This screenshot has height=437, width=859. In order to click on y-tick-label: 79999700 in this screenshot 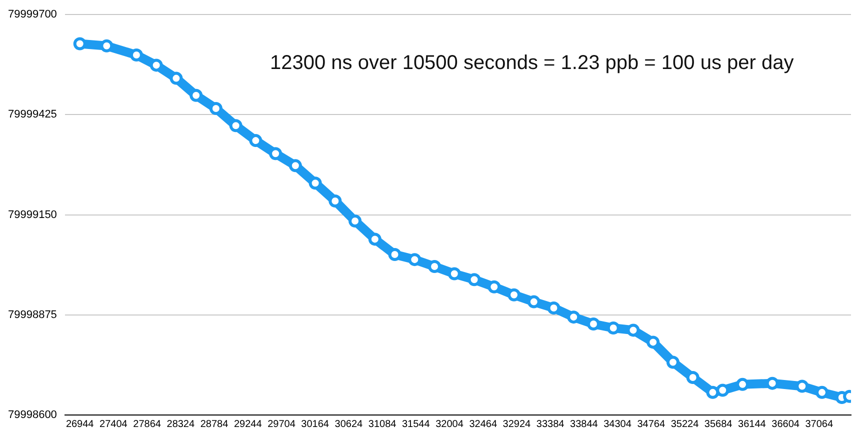, I will do `click(32, 14)`.